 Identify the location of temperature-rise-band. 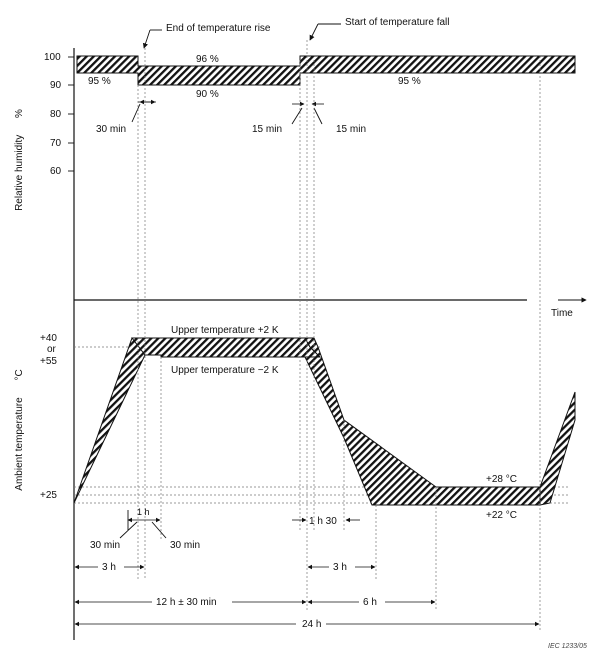
(117, 420).